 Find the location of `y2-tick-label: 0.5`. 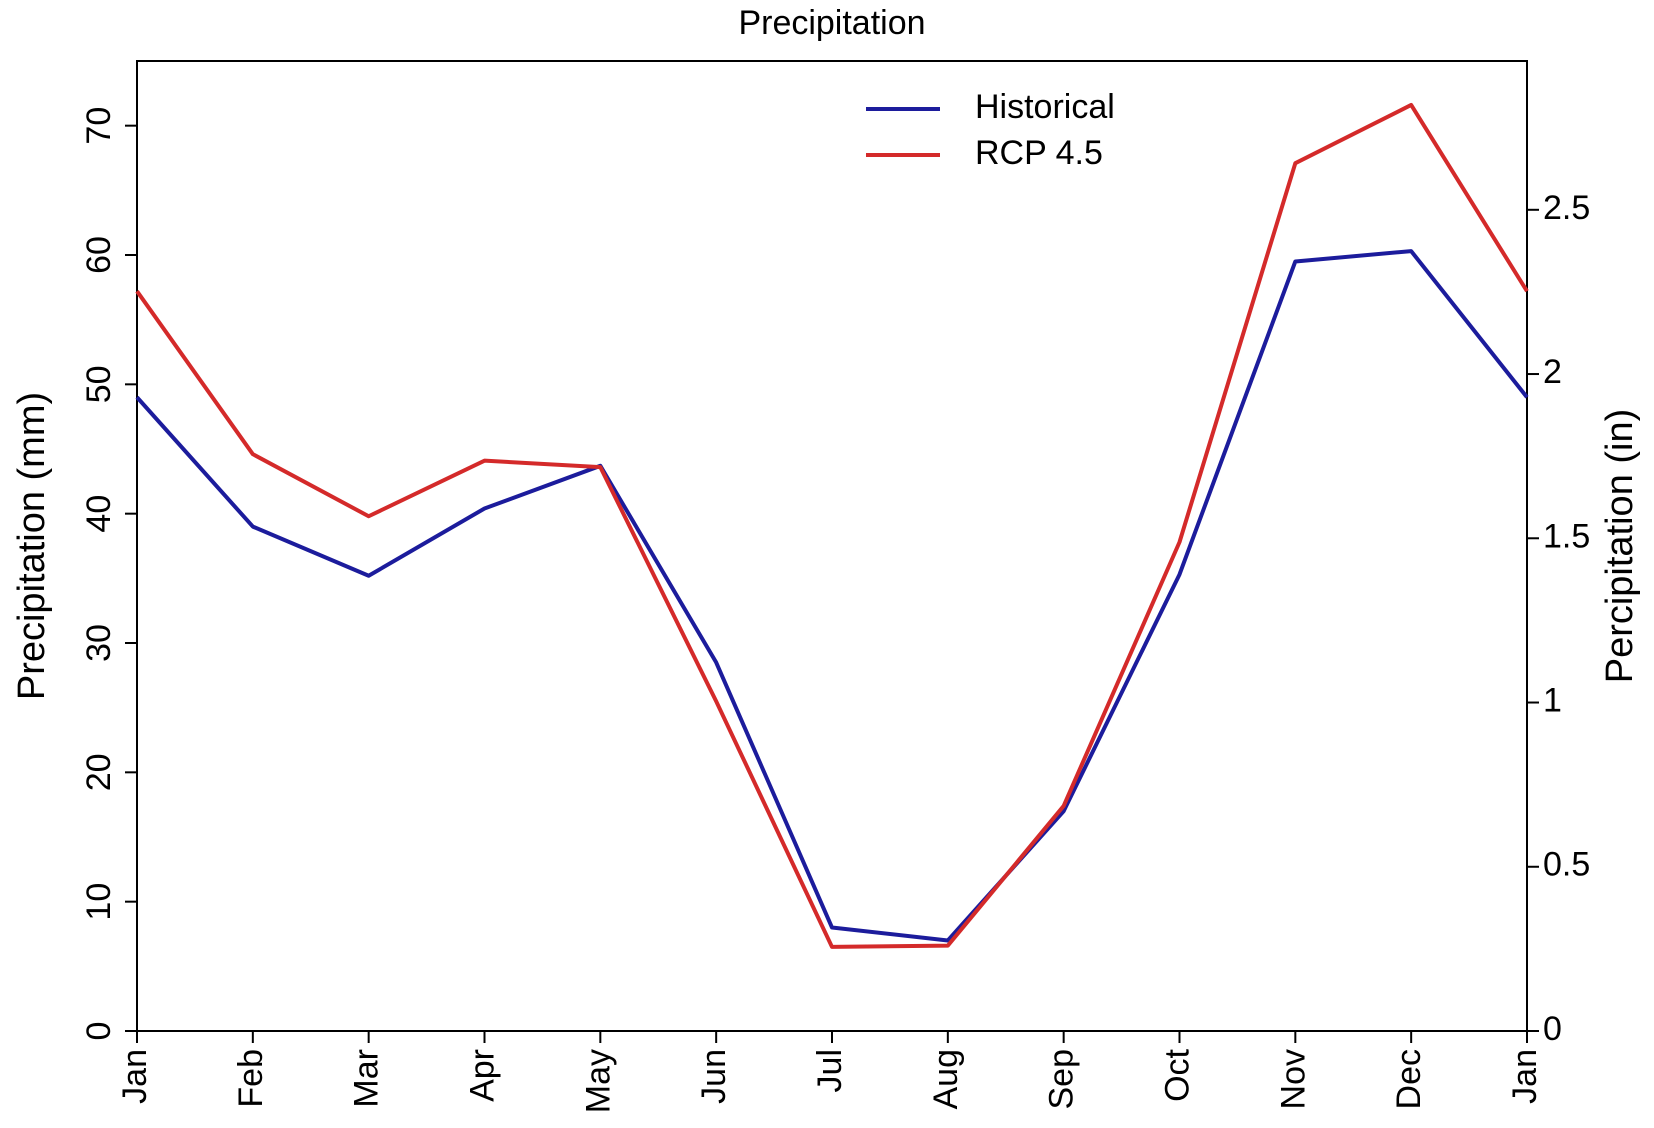

y2-tick-label: 0.5 is located at coordinates (1566, 865).